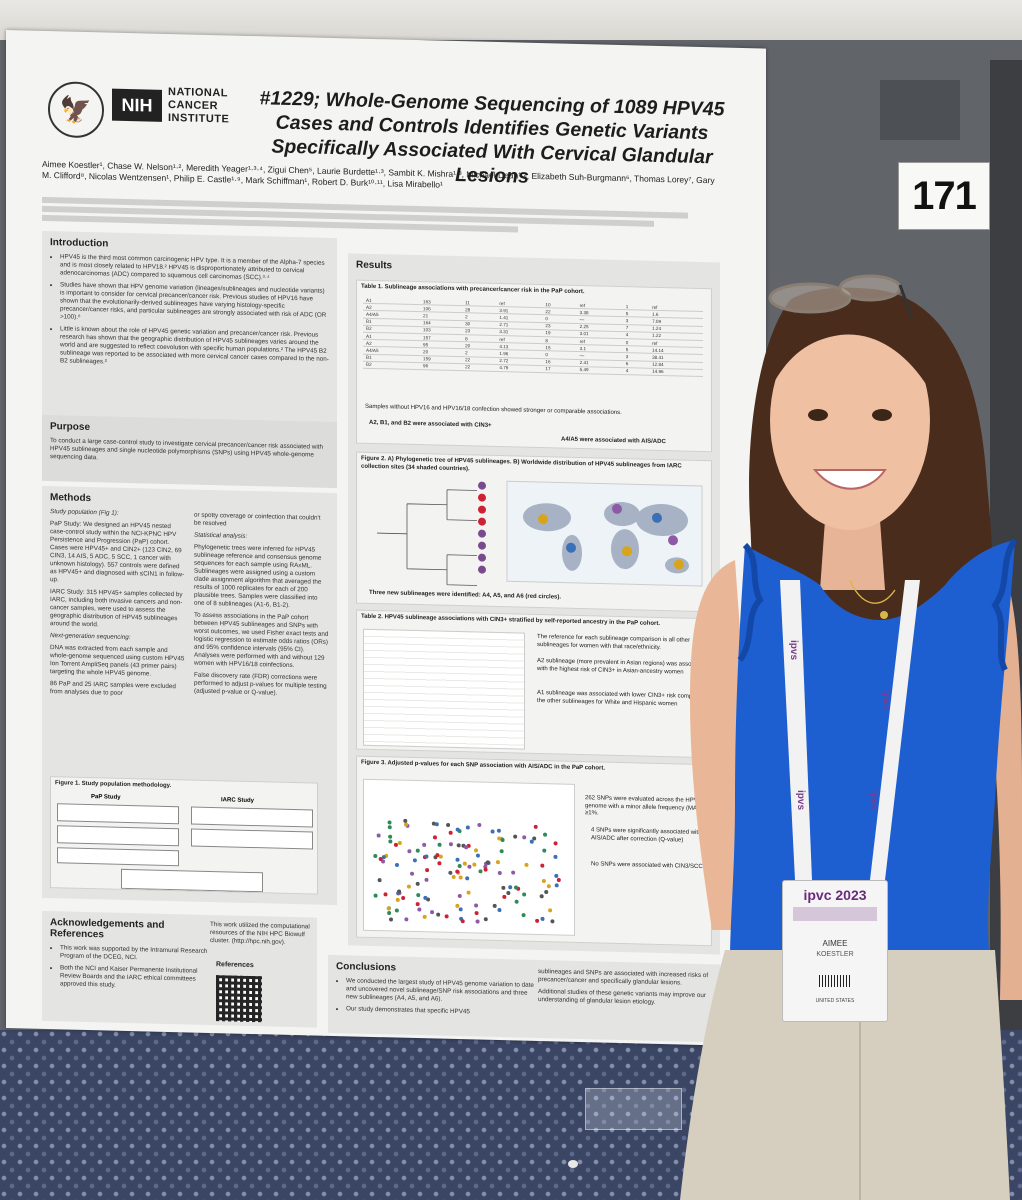 This screenshot has height=1200, width=1022. Describe the element at coordinates (717, 745) in the screenshot. I see `left-arm` at that location.